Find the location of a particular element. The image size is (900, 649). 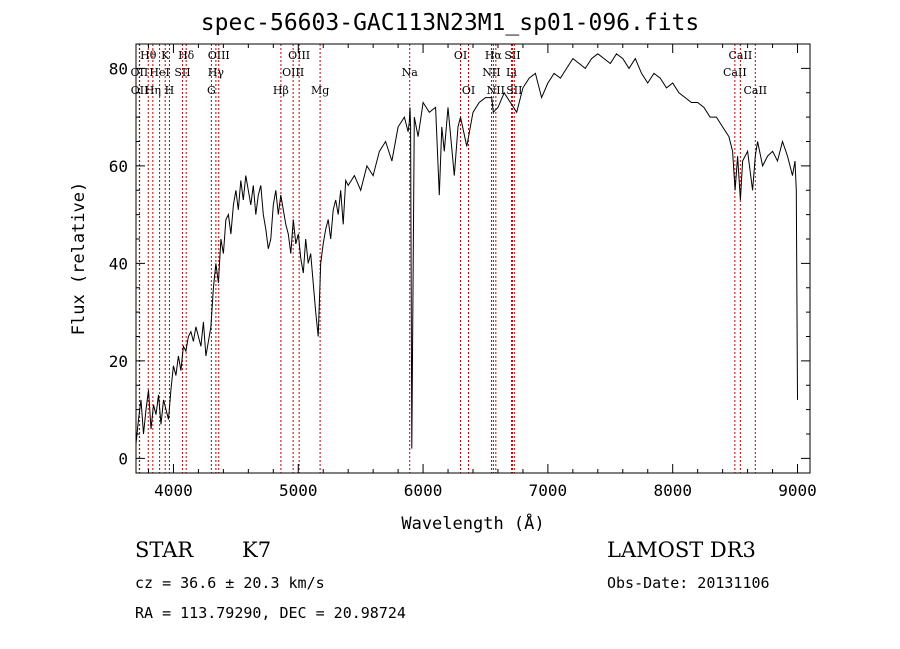

observation-date: Obs-Date: 20131106 is located at coordinates (688, 583).